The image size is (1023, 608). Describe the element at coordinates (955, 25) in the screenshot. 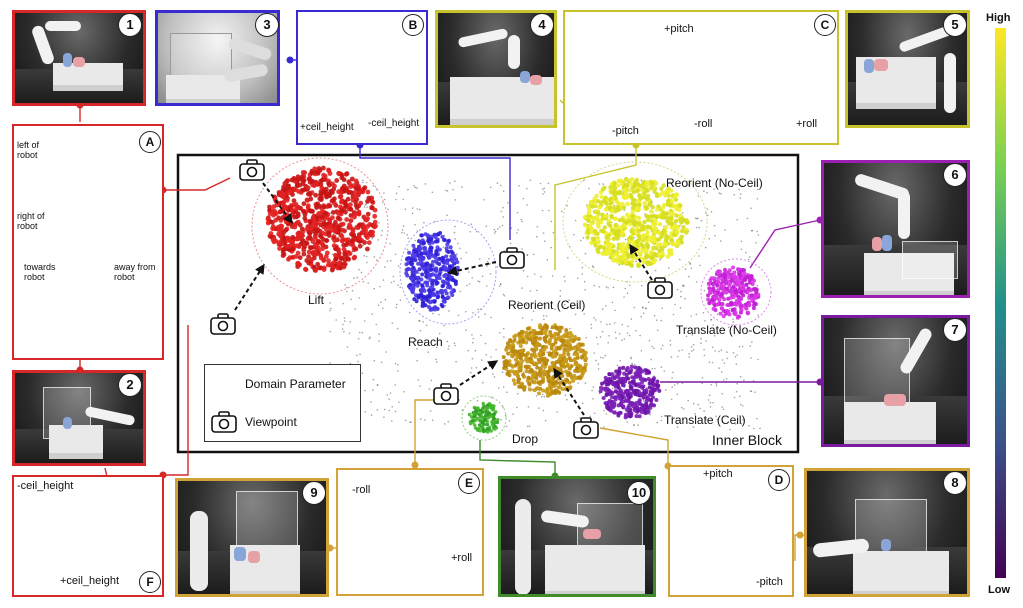

I see `photo-number-5: 5` at that location.